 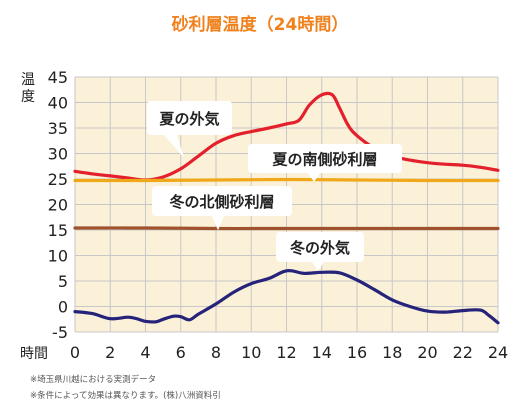 What do you see at coordinates (392, 352) in the screenshot?
I see `x-tick-label: 18` at bounding box center [392, 352].